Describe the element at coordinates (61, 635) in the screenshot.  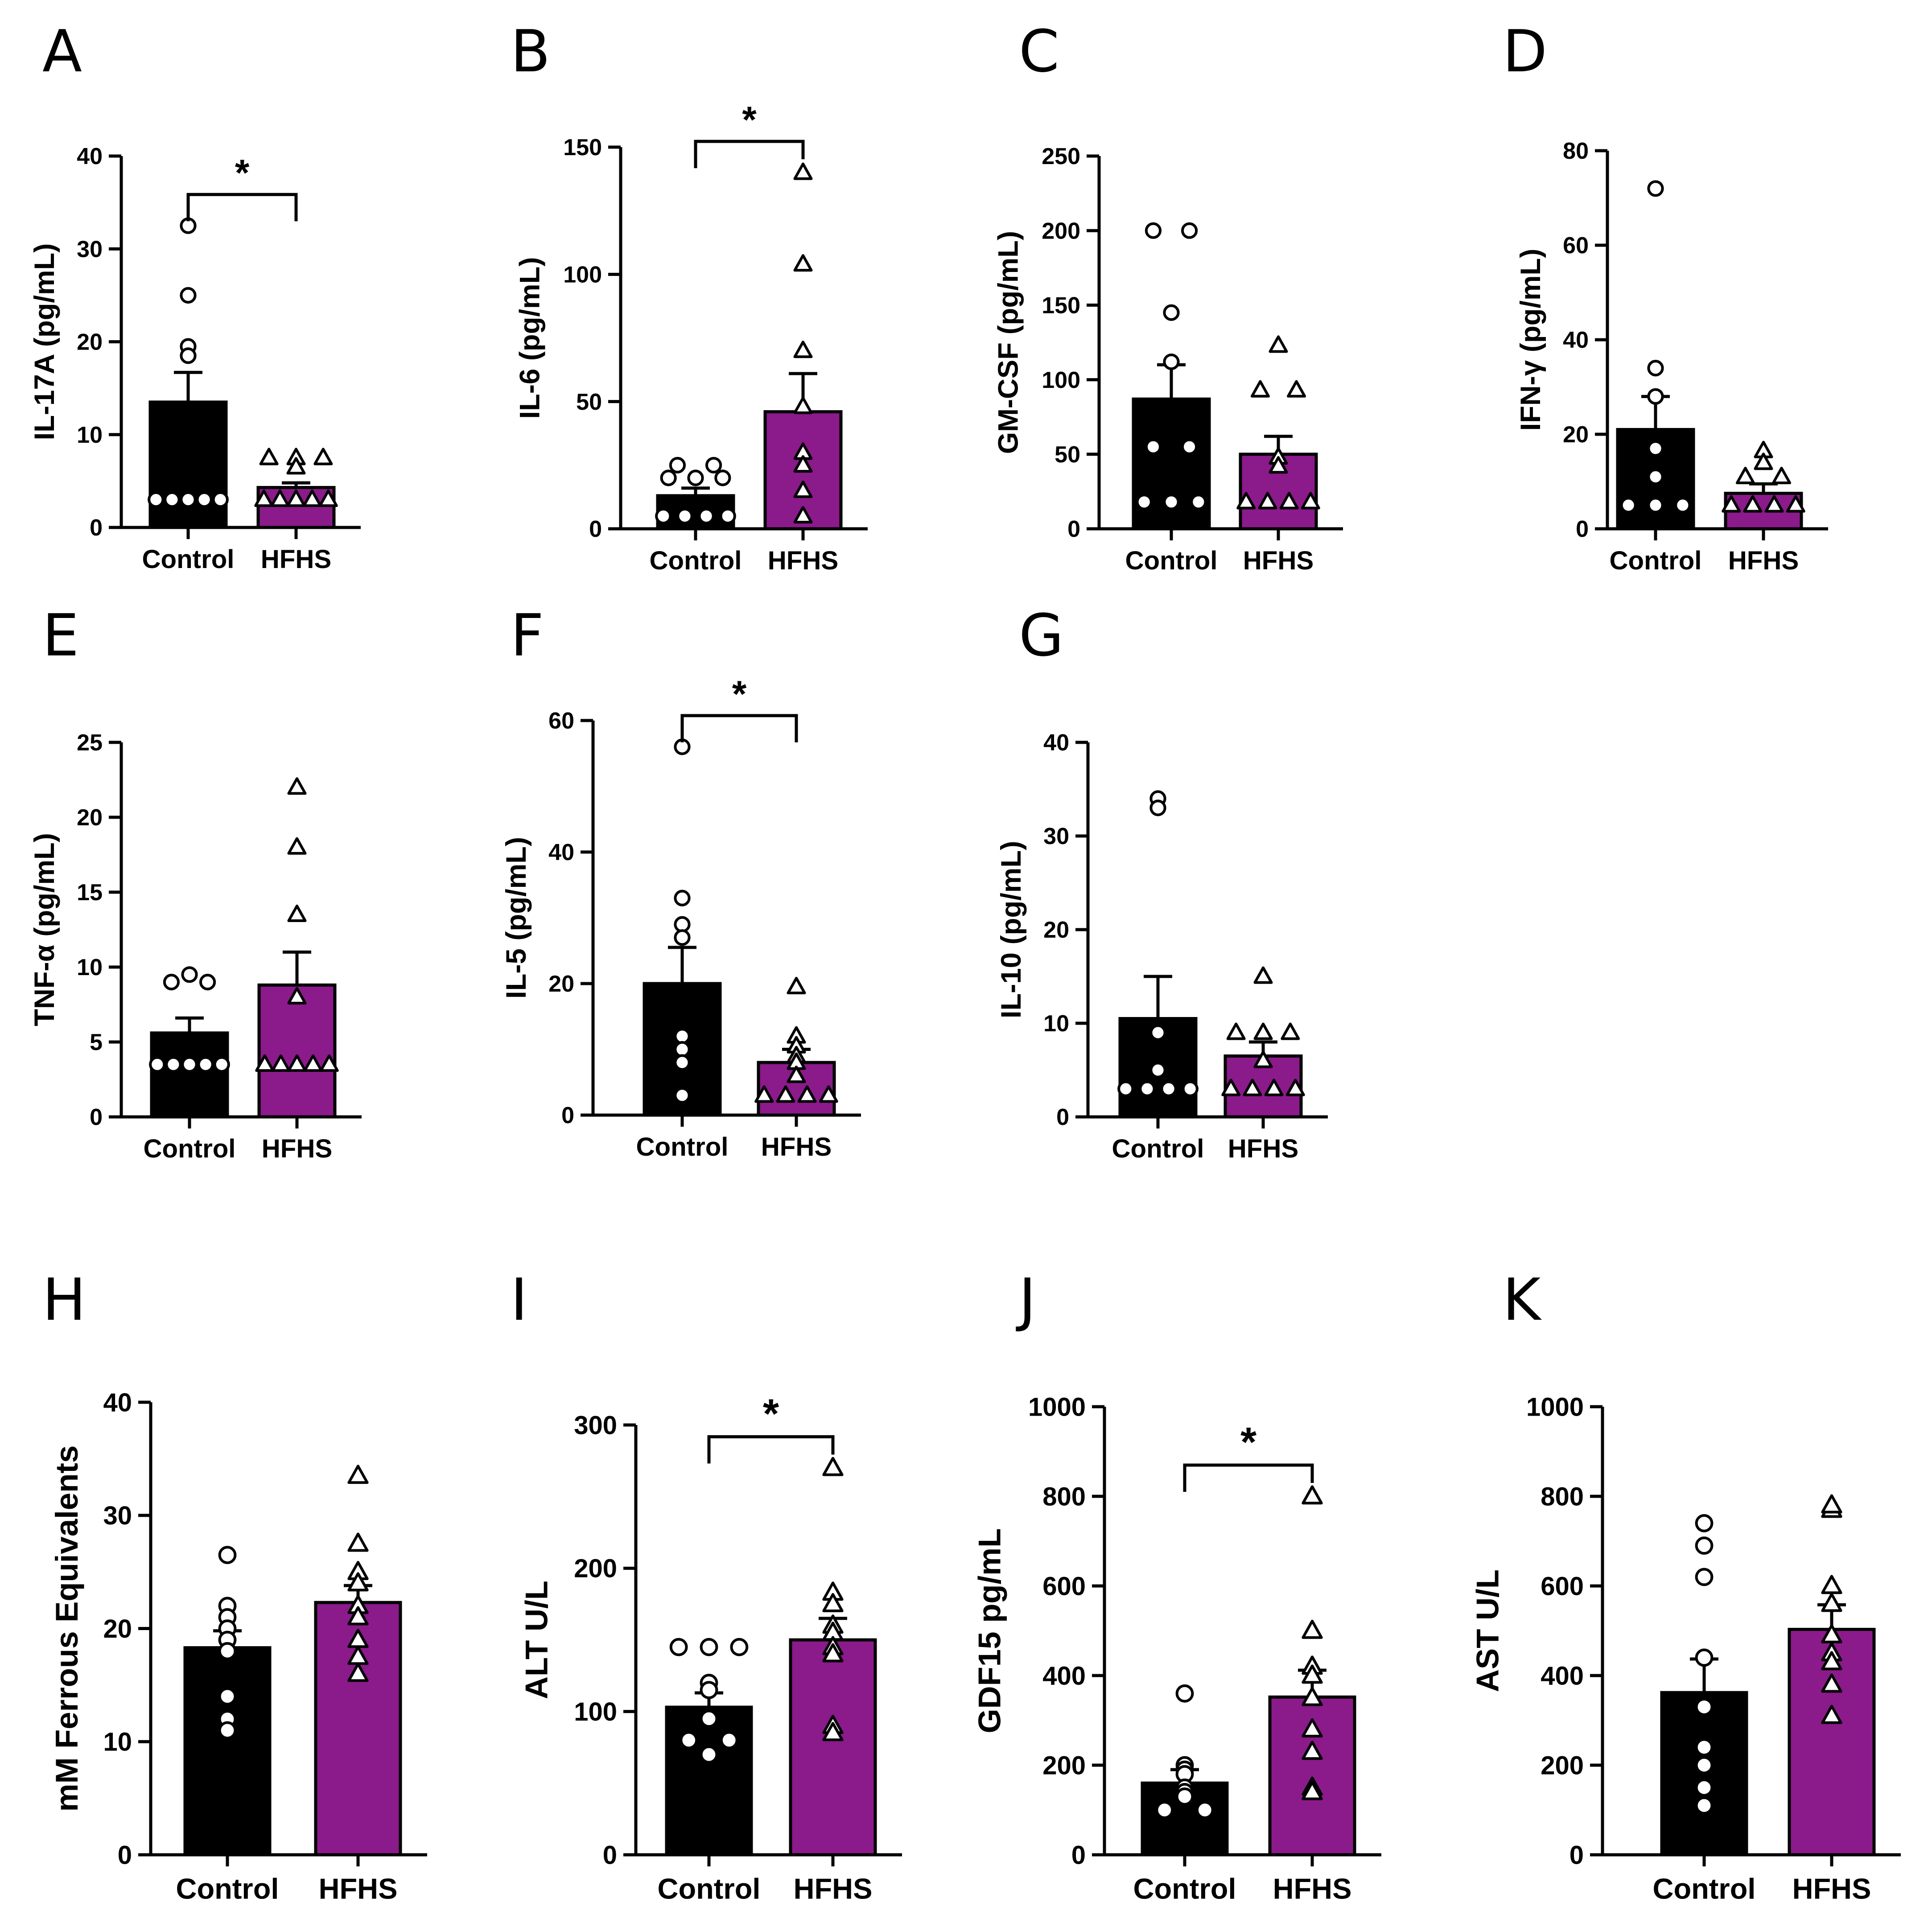
I see `panel-letter: E` at that location.